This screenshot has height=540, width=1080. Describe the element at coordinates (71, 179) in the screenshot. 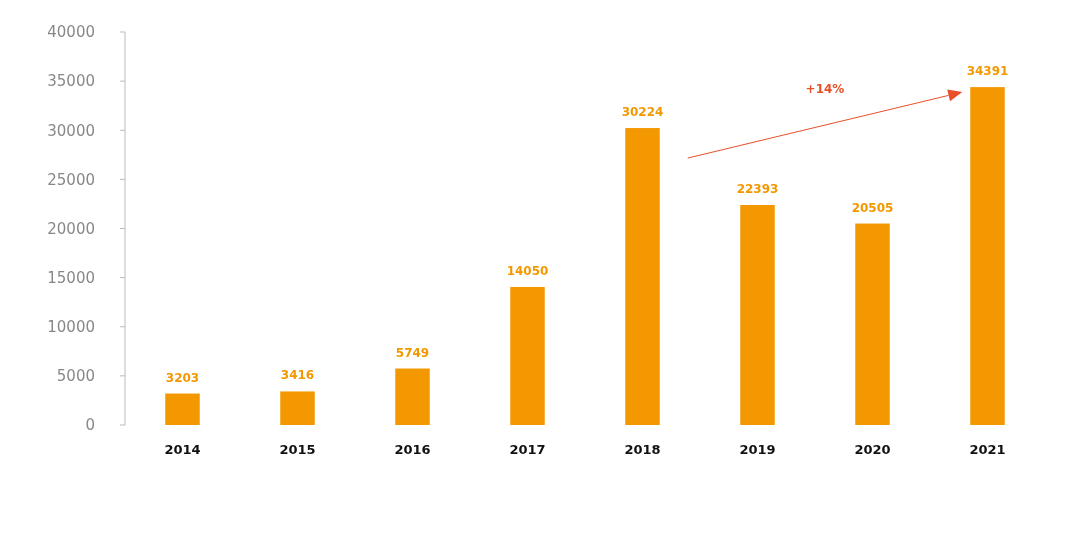

I see `y-tick-label: 25000` at that location.